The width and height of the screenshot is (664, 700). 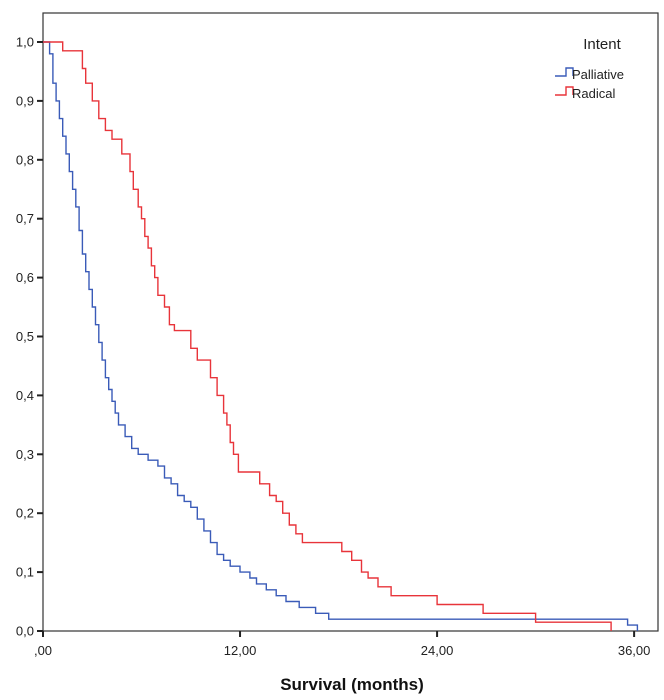 I want to click on legend-items: Palliative Radical, so click(x=589, y=84).